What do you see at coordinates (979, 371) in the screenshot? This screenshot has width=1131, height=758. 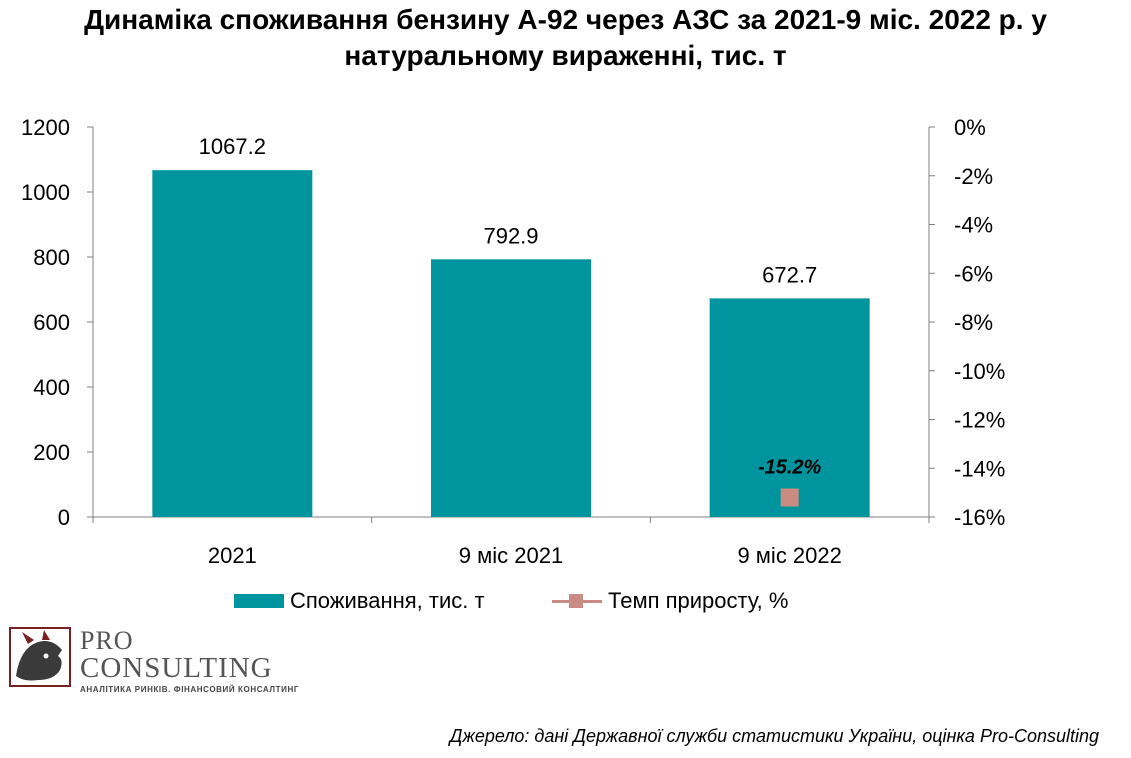 I see `right-tick-label: -10%` at bounding box center [979, 371].